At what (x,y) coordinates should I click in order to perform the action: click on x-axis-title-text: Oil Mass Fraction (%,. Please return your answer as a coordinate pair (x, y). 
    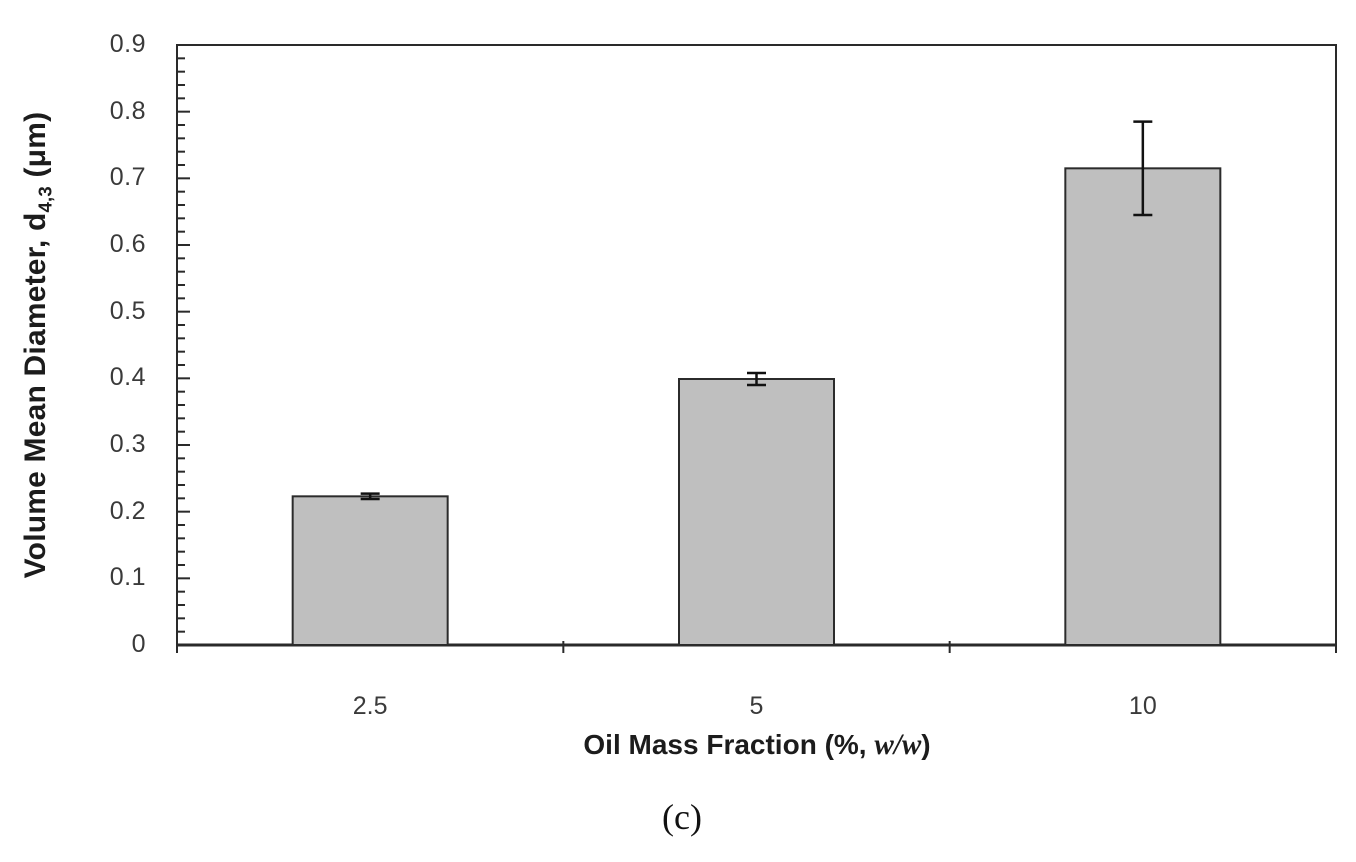
    Looking at the image, I should click on (729, 744).